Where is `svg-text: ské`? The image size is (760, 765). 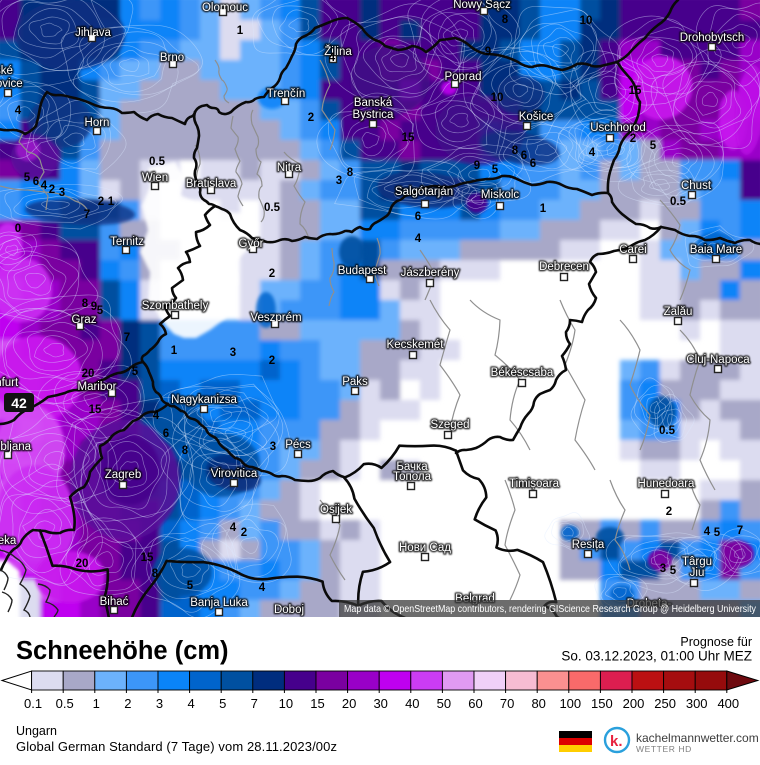 svg-text: ské is located at coordinates (6, 71).